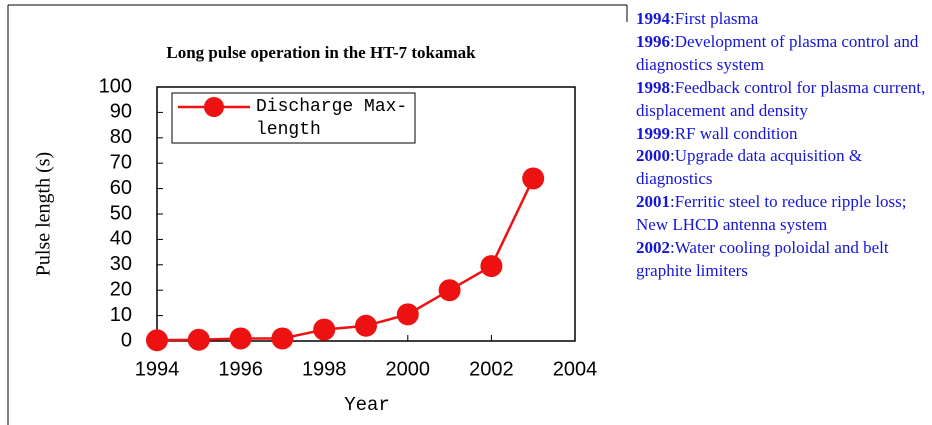 This screenshot has width=932, height=425. Describe the element at coordinates (121, 213) in the screenshot. I see `y-tick-label: 50` at that location.